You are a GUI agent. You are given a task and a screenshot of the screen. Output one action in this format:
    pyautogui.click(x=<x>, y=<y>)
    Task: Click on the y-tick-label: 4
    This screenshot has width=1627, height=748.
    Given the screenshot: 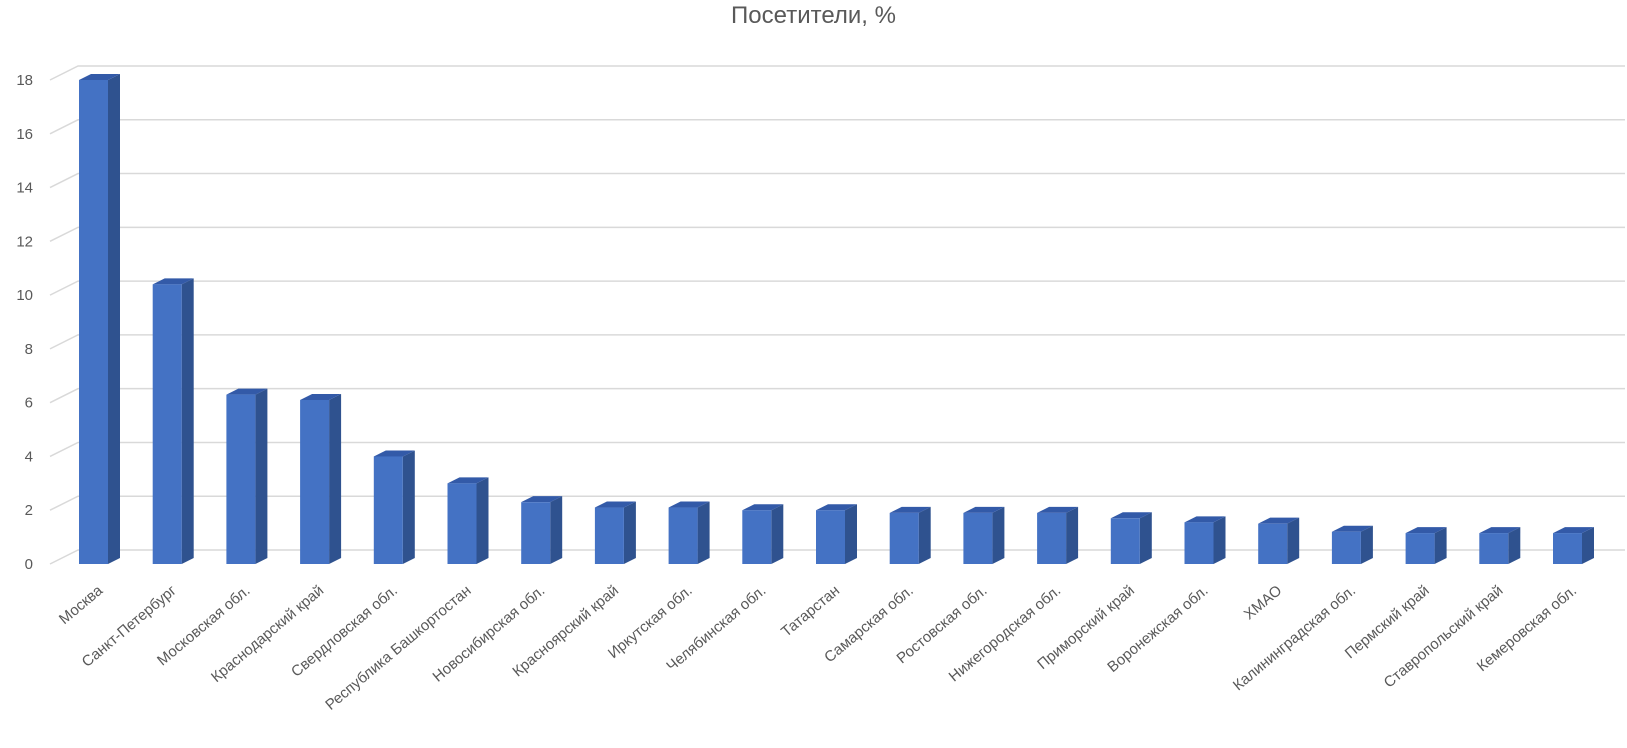 What is the action you would take?
    pyautogui.click(x=29, y=456)
    